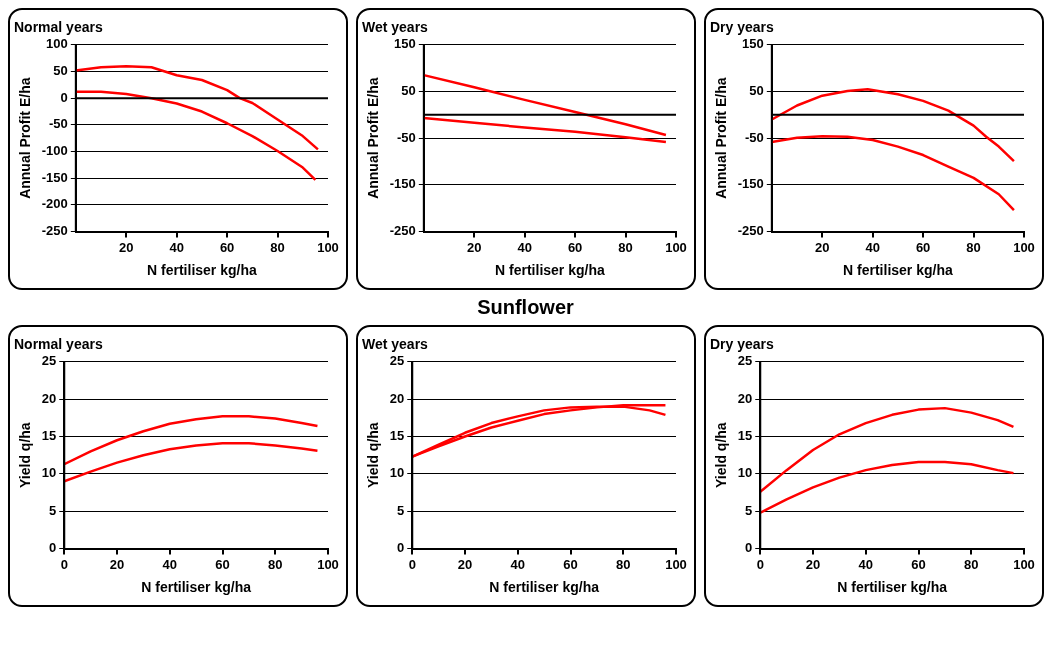 The width and height of the screenshot is (1051, 657). What do you see at coordinates (525, 307) in the screenshot?
I see `text: Sunflower` at bounding box center [525, 307].